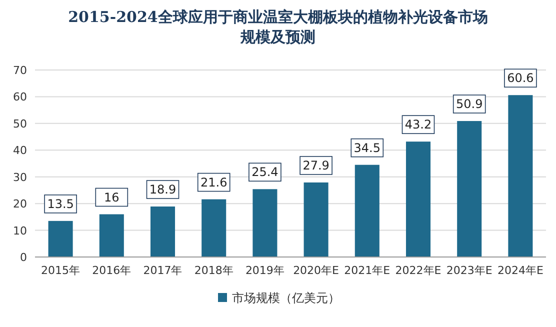 This screenshot has height=327, width=556. What do you see at coordinates (20, 231) in the screenshot?
I see `y-tick-label: 10` at bounding box center [20, 231].